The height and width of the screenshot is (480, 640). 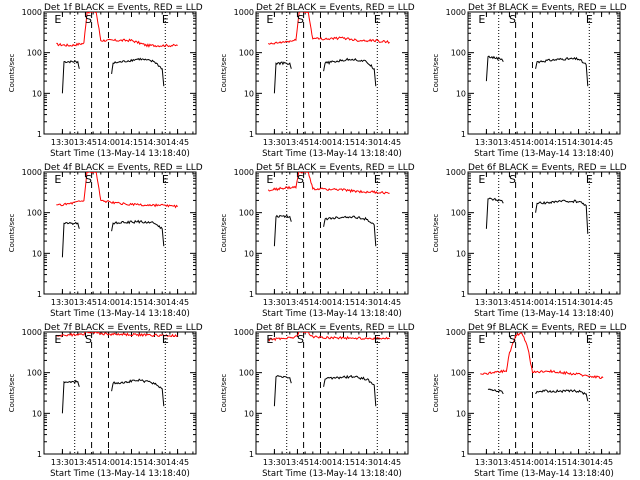 What do you see at coordinates (335, 328) in the screenshot?
I see `panel-title: Det 8f BLACK = Events, RED = LLD` at bounding box center [335, 328].